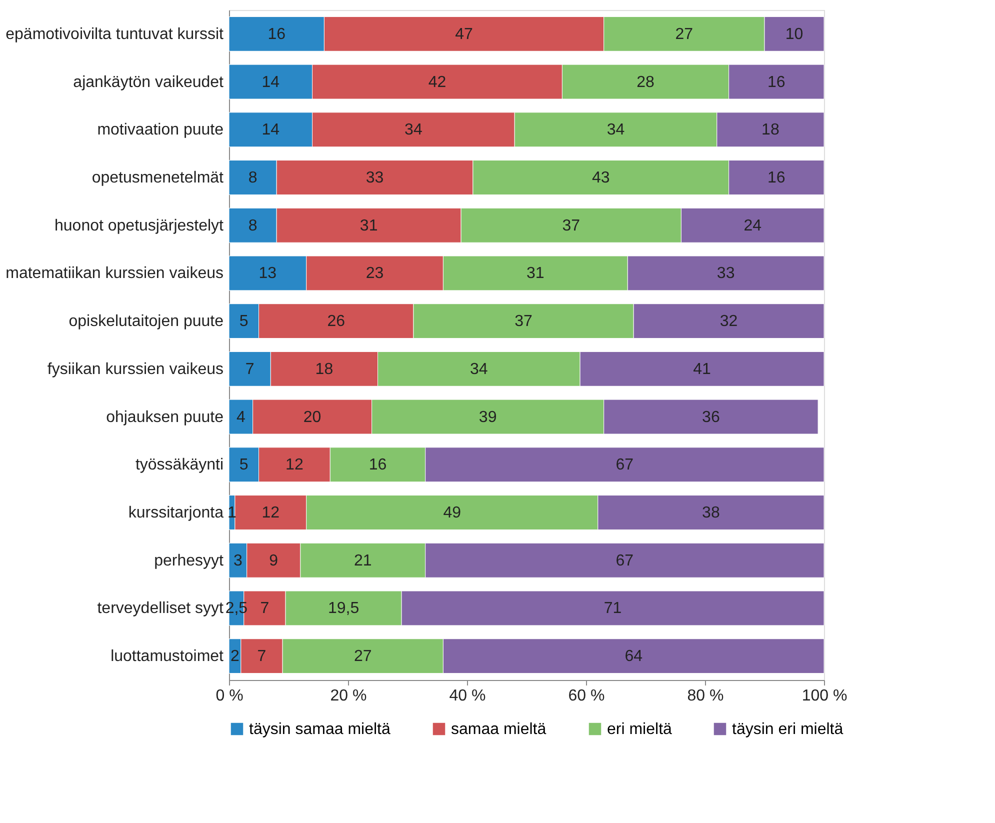 This screenshot has width=995, height=823. Describe the element at coordinates (363, 561) in the screenshot. I see `data-label: 21` at that location.